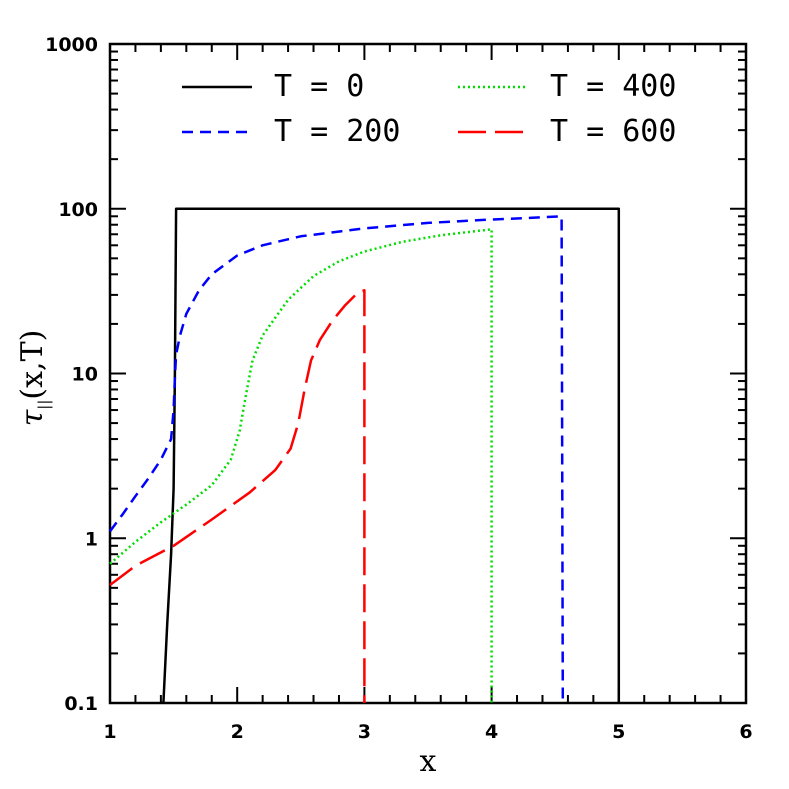  What do you see at coordinates (613, 131) in the screenshot?
I see `legend-label-3: T = 600` at bounding box center [613, 131].